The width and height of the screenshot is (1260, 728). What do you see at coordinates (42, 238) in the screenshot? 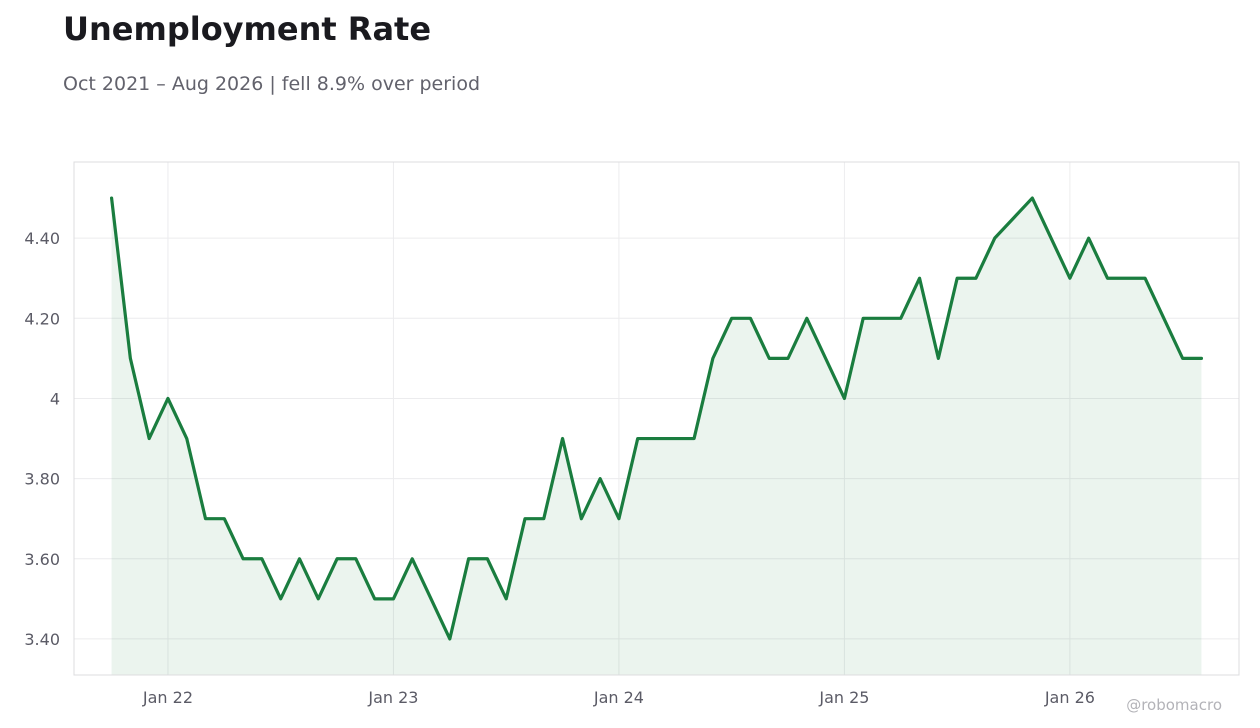
I see `y-tick-label: 4.40` at bounding box center [42, 238].